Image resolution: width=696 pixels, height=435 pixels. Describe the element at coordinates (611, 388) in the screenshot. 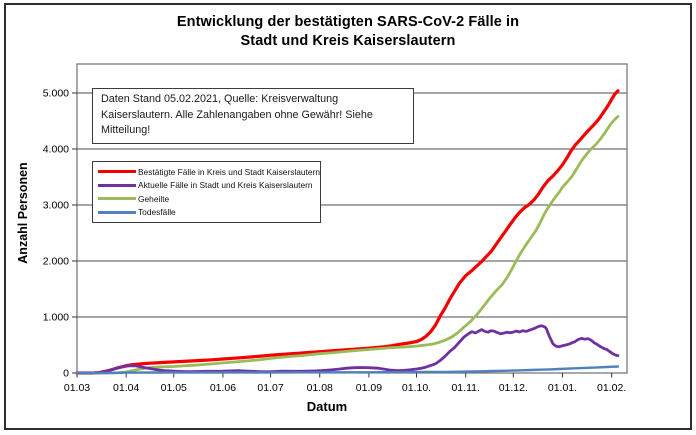

I see `x-tick-label: 01.02.` at that location.